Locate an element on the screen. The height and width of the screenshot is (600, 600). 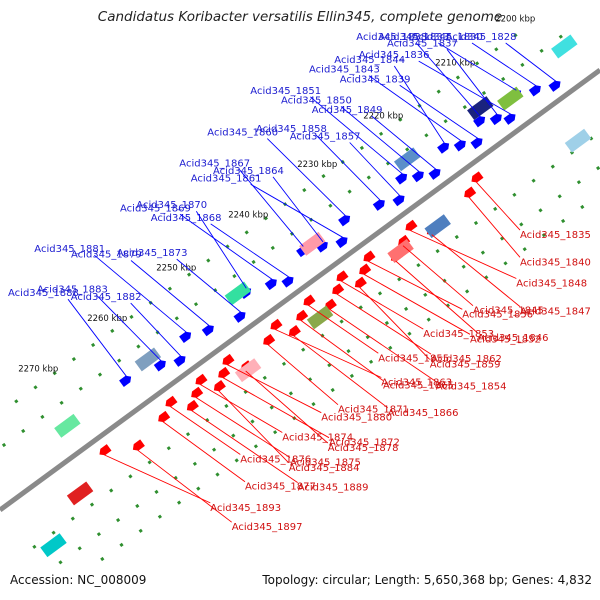
gene-label: Acid345_1830 is located at coordinates (447, 37).